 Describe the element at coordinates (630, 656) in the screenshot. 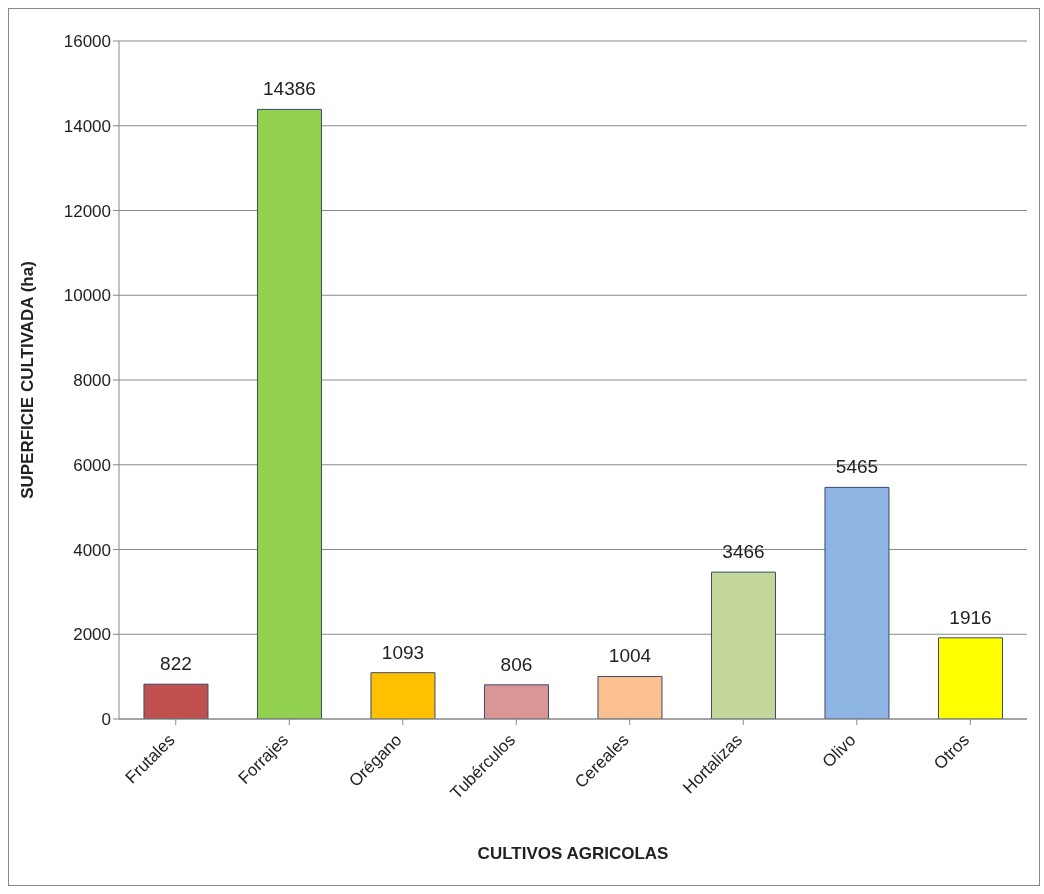

I see `data-label: 1004` at that location.